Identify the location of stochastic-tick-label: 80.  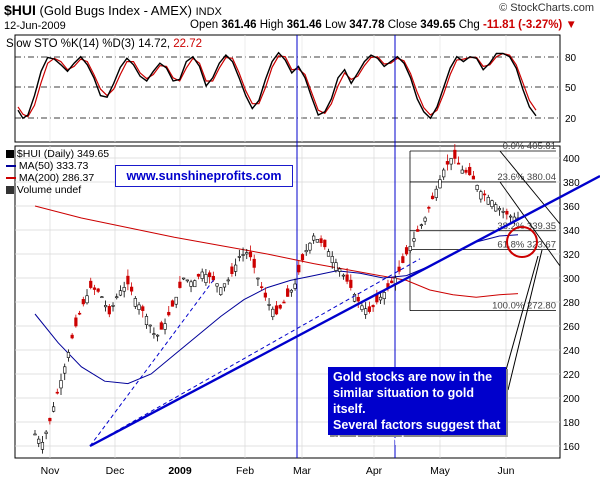
(571, 58).